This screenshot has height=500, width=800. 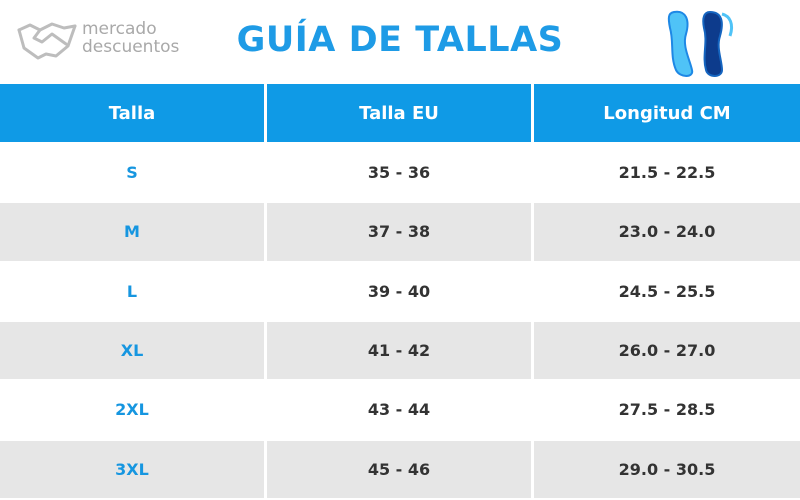 I want to click on size-cell: XL, so click(x=132, y=350).